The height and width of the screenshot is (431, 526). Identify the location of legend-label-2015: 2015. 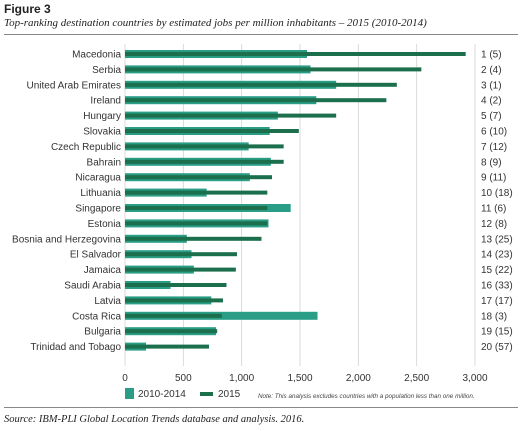
(229, 394).